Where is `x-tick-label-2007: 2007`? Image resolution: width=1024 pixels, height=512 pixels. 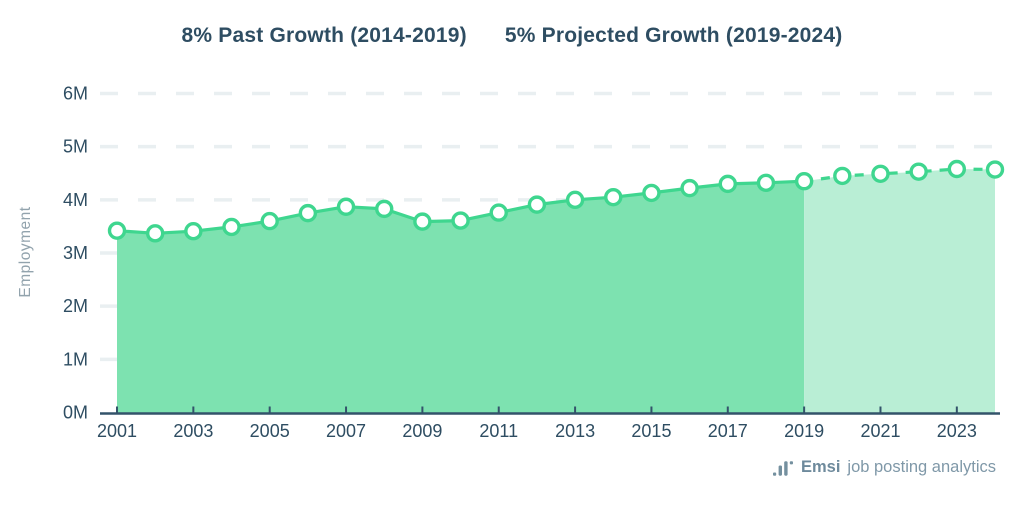 x-tick-label-2007: 2007 is located at coordinates (346, 431).